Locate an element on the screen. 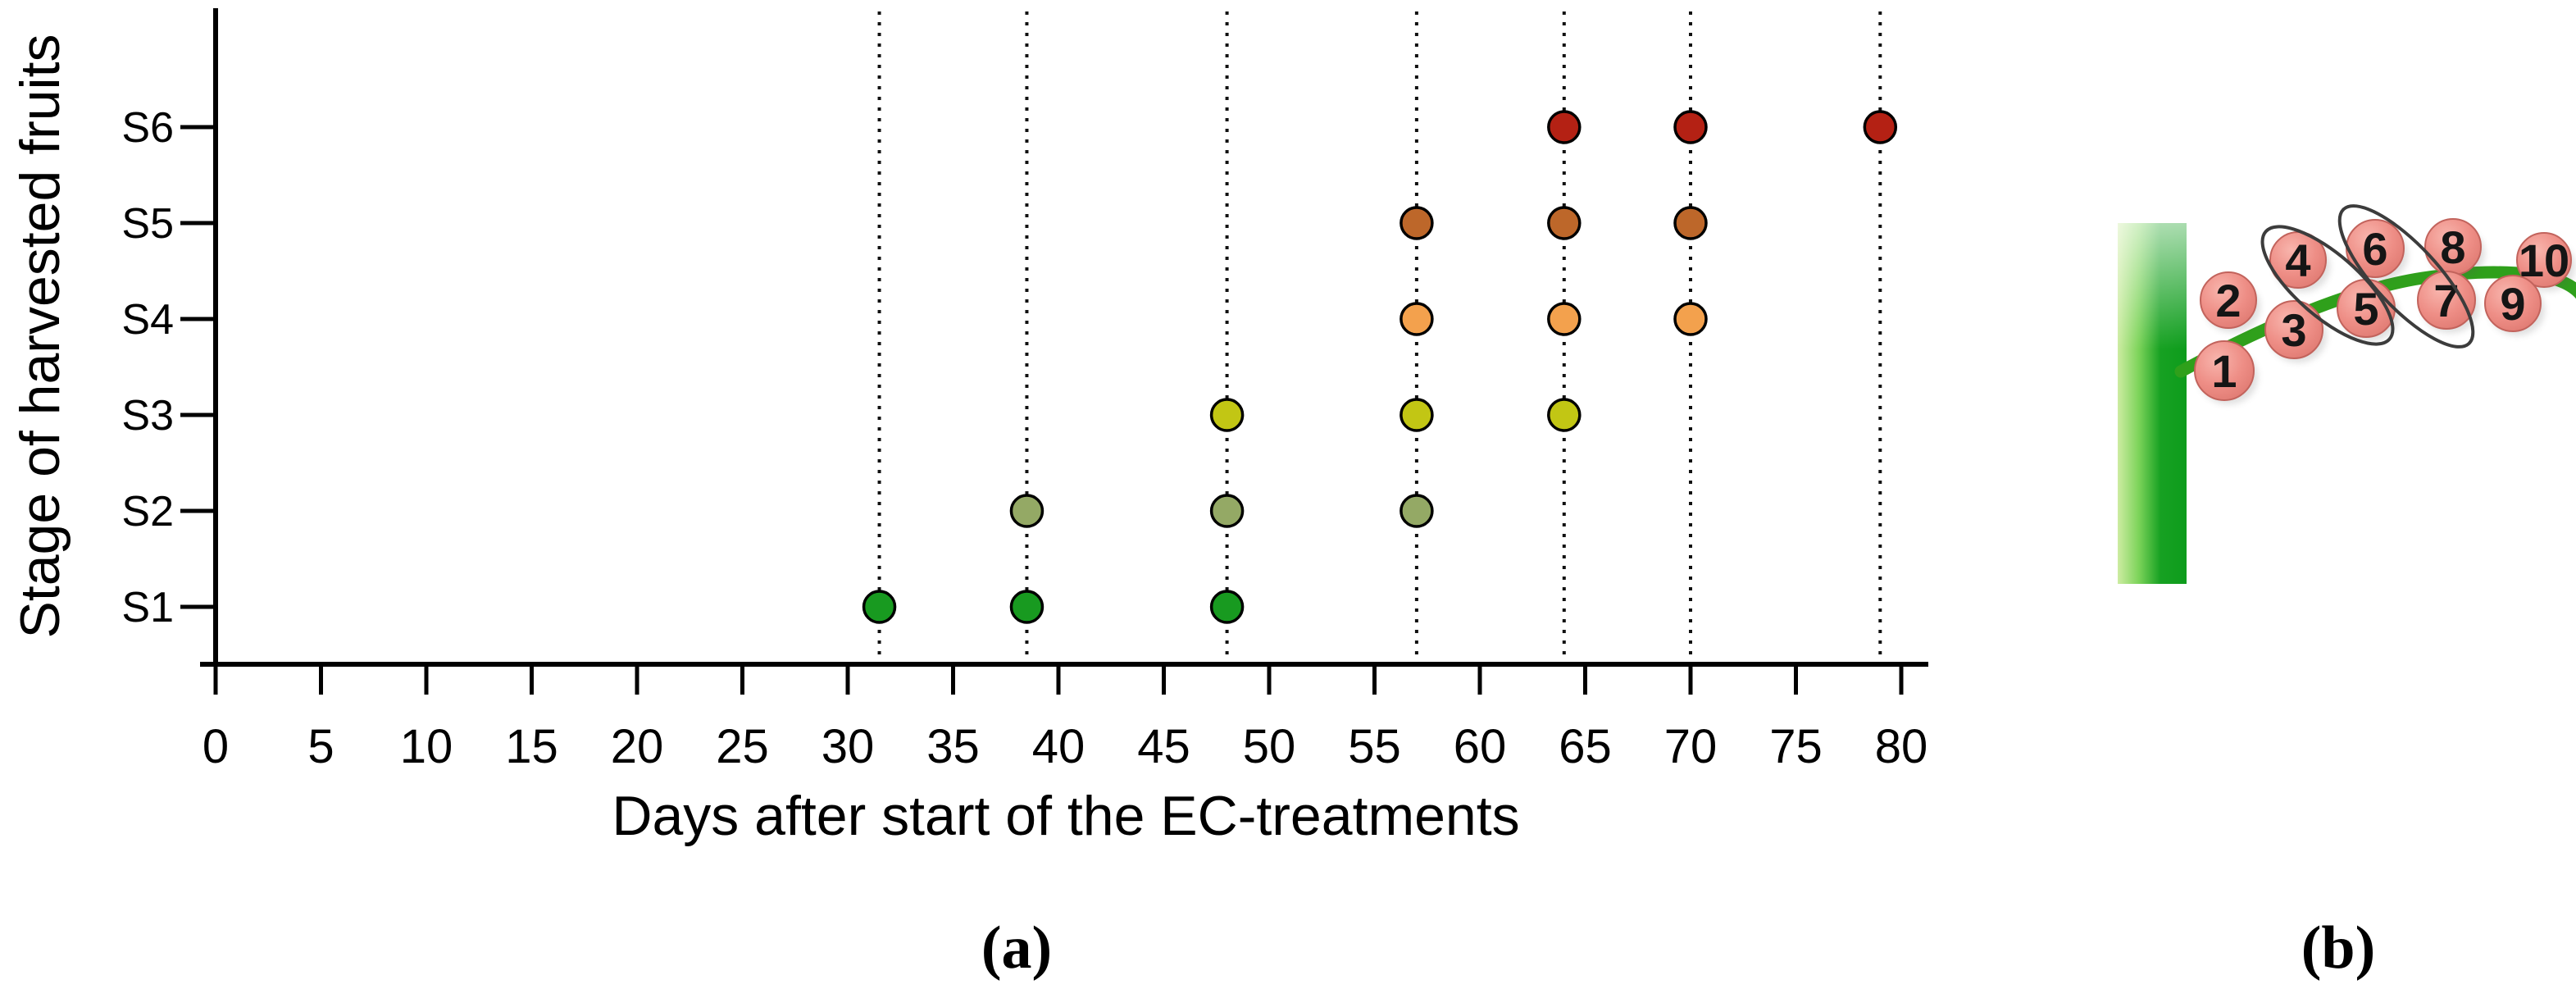 The width and height of the screenshot is (2576, 989). fruit-3: 3 is located at coordinates (2293, 329).